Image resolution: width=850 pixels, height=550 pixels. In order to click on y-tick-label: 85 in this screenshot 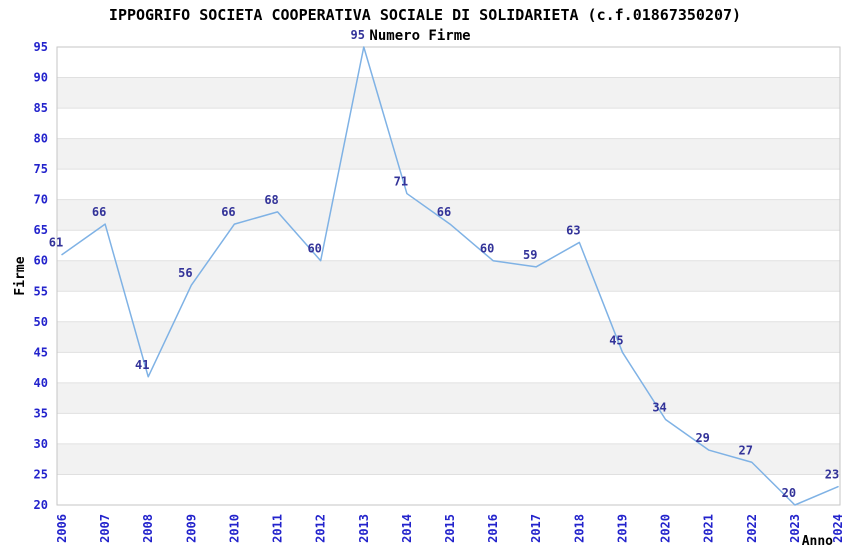, I will do `click(41, 108)`.